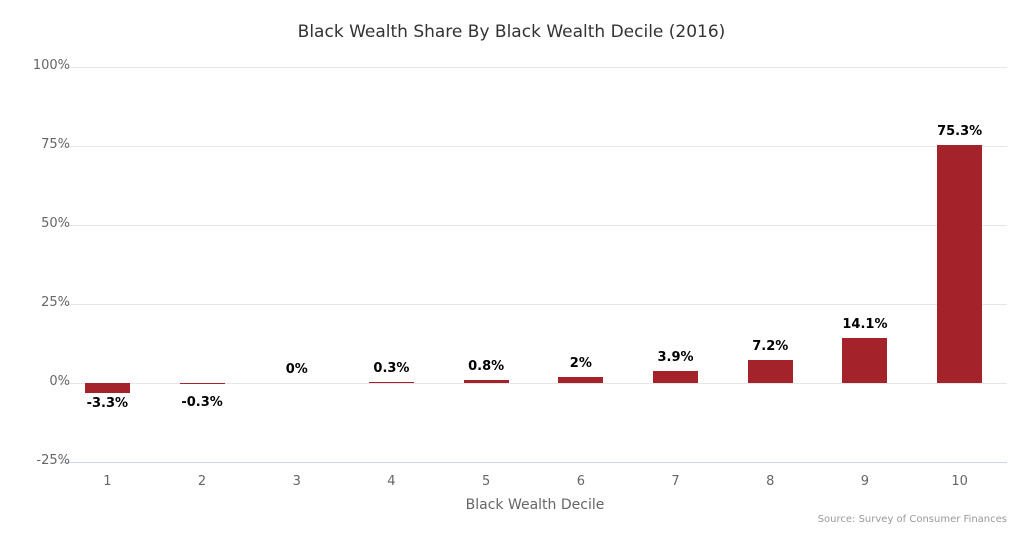 Image resolution: width=1023 pixels, height=536 pixels. Describe the element at coordinates (202, 402) in the screenshot. I see `data-label: -0.3%` at that location.